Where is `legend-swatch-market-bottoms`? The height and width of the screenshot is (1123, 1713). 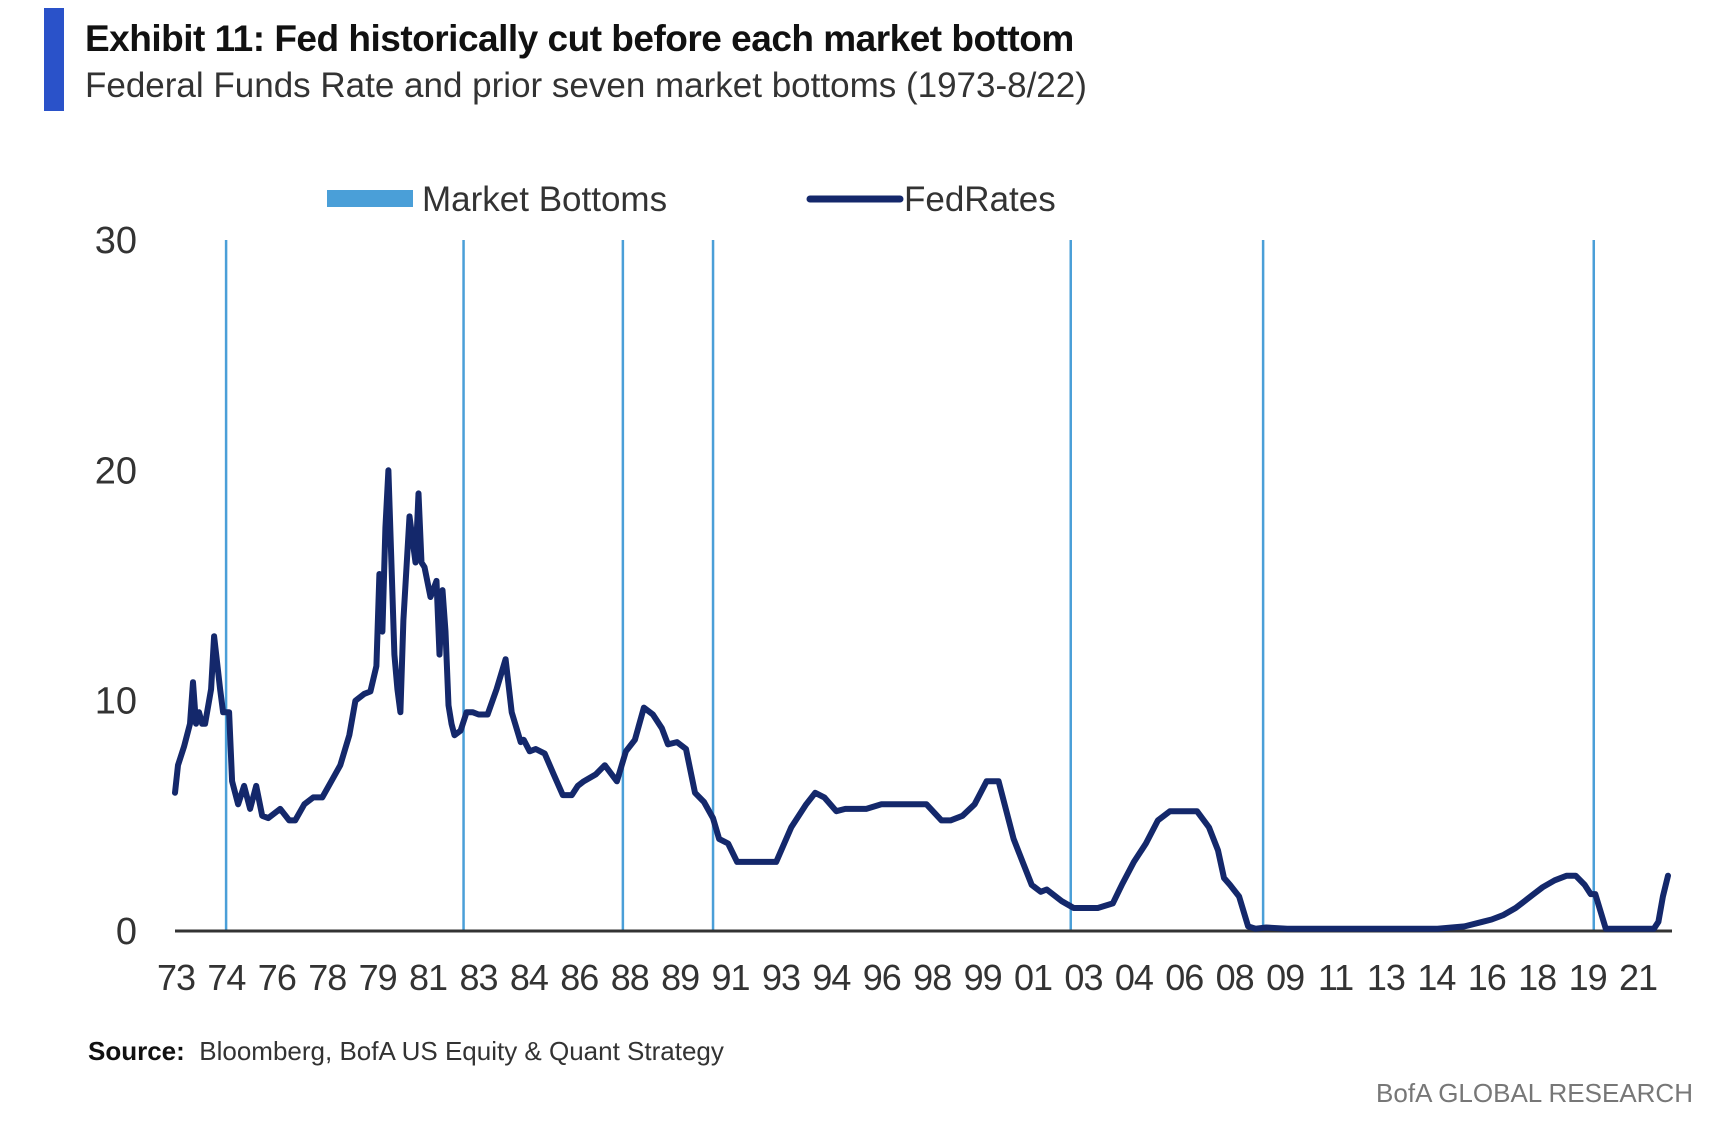
legend-swatch-market-bottoms is located at coordinates (370, 198).